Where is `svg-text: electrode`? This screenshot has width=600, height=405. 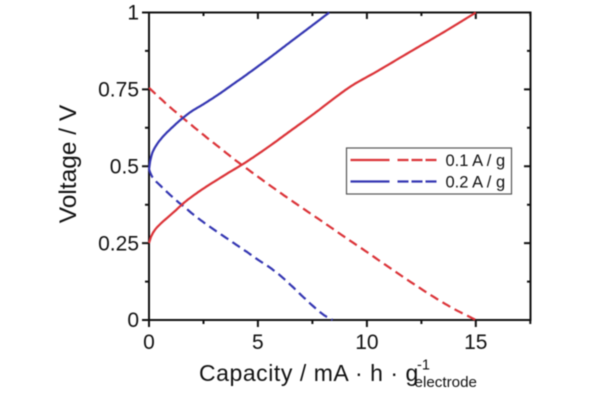 svg-text: electrode is located at coordinates (446, 382).